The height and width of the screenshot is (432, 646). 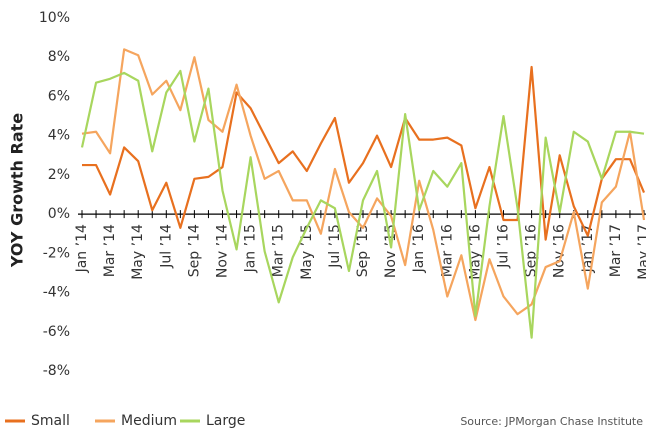 I want to click on x-tick-label: Jan ’14, so click(x=82, y=248).